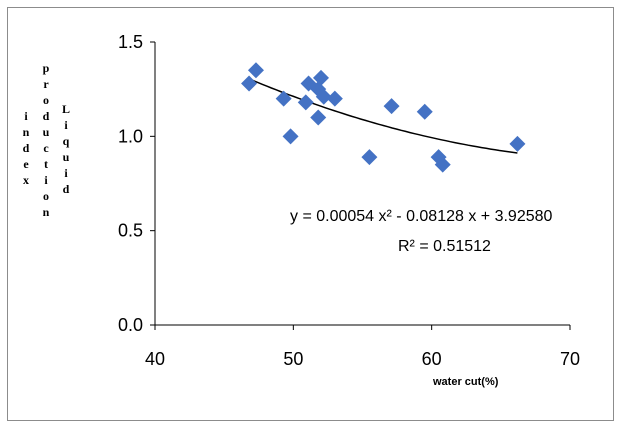 This screenshot has height=428, width=622. I want to click on y-axis-title-letter: e, so click(26, 164).